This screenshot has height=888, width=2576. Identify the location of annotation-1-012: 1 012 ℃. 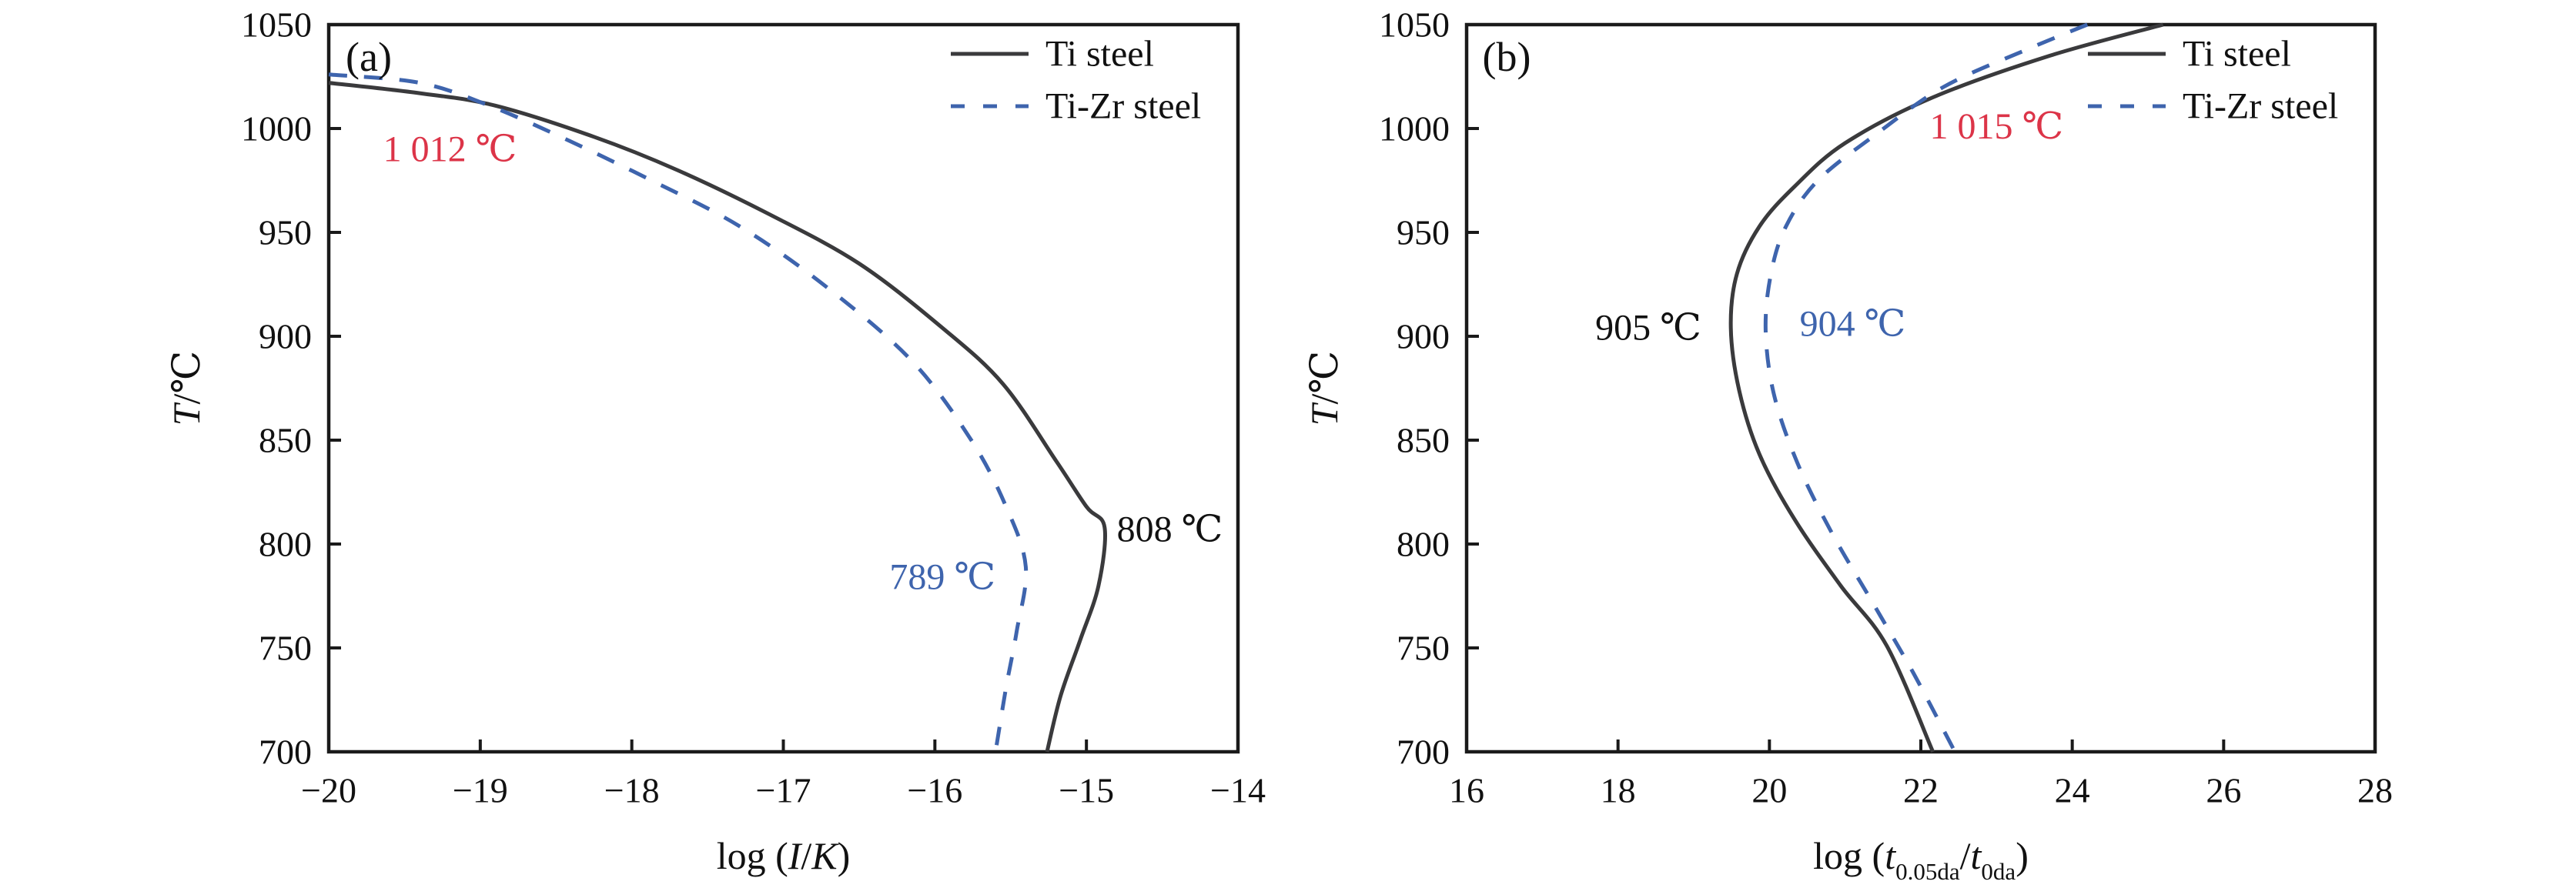
(450, 149).